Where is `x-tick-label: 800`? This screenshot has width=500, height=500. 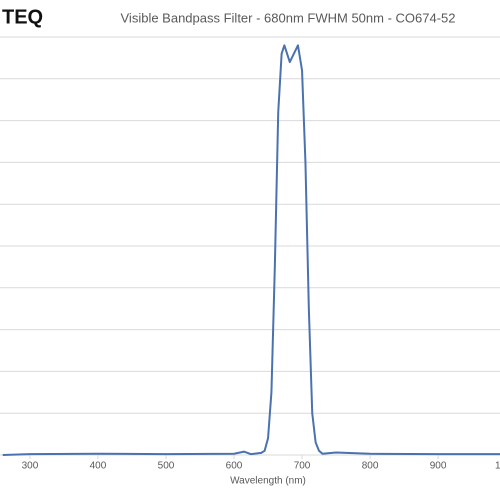 x-tick-label: 800 is located at coordinates (370, 466).